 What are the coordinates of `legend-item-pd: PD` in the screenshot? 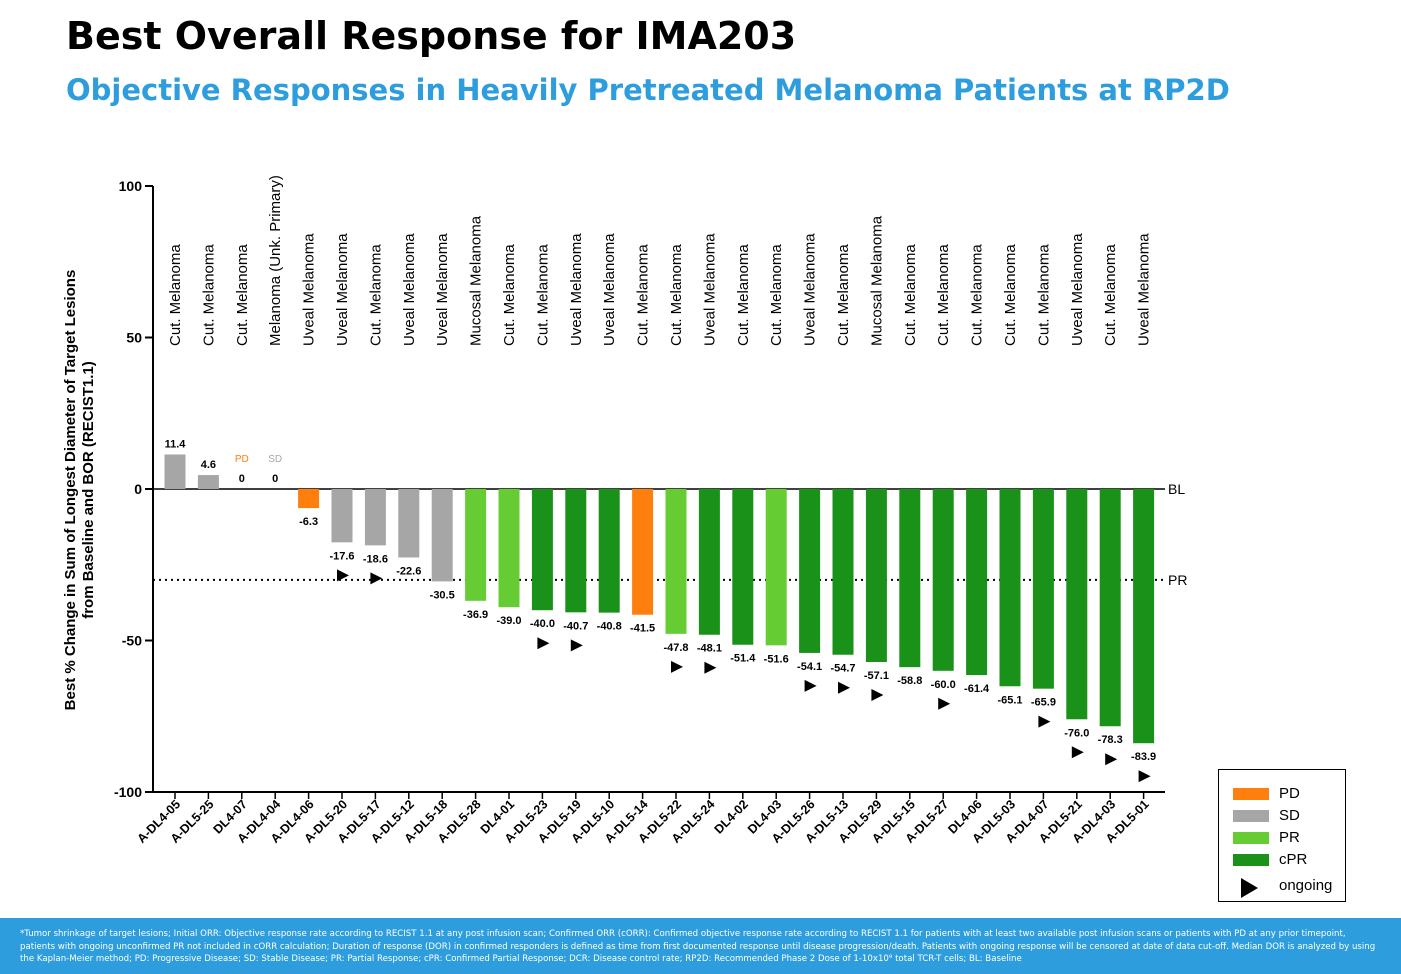 It's located at (1289, 794).